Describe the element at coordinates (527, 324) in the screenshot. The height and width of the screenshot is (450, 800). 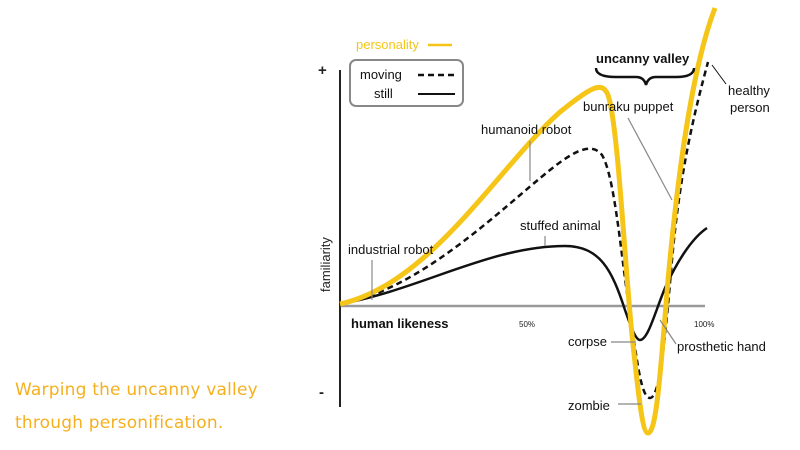
I see `tick-50-label: 50%` at that location.